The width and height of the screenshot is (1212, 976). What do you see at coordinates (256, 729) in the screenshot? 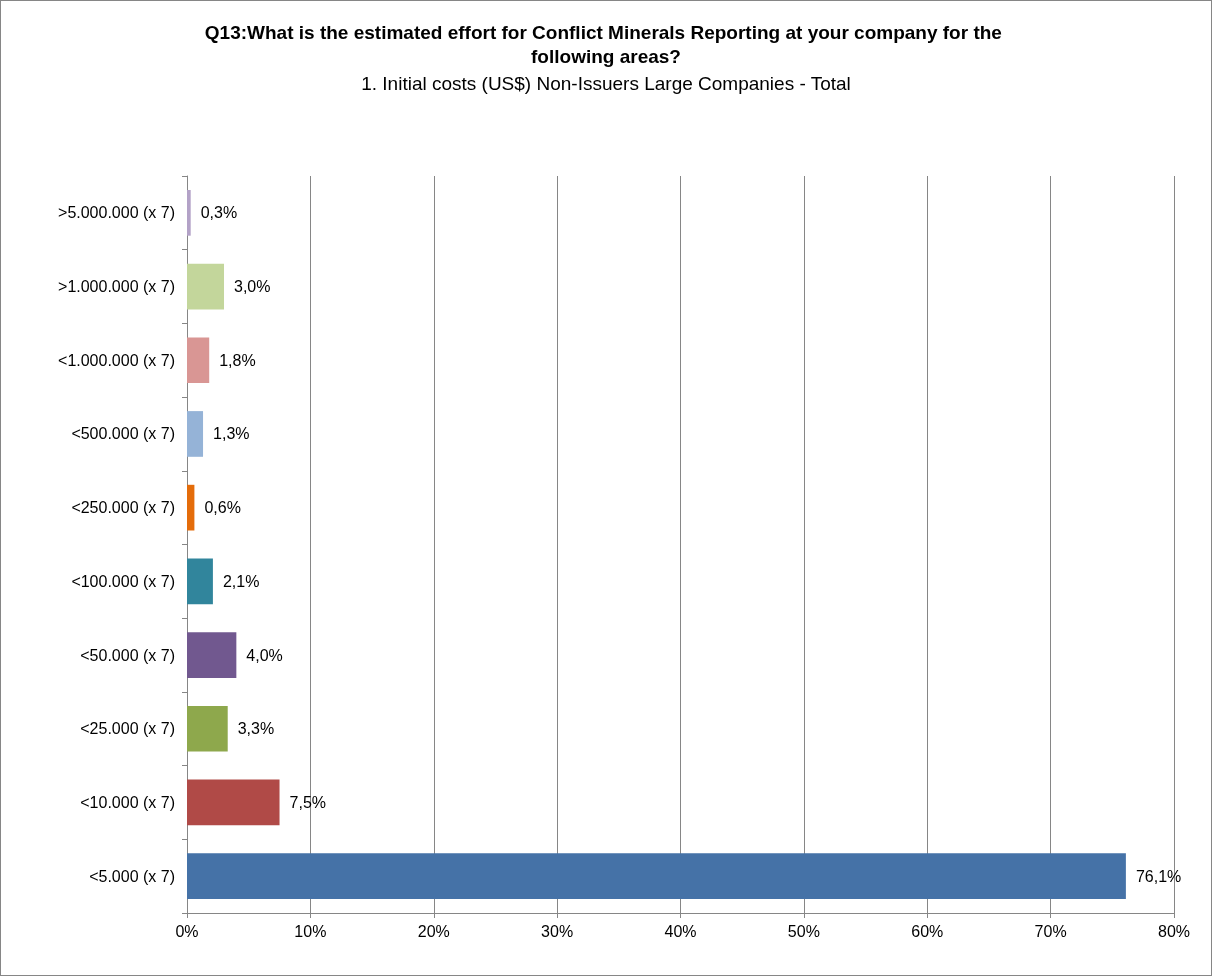
I see `data-label: 3,3%` at bounding box center [256, 729].